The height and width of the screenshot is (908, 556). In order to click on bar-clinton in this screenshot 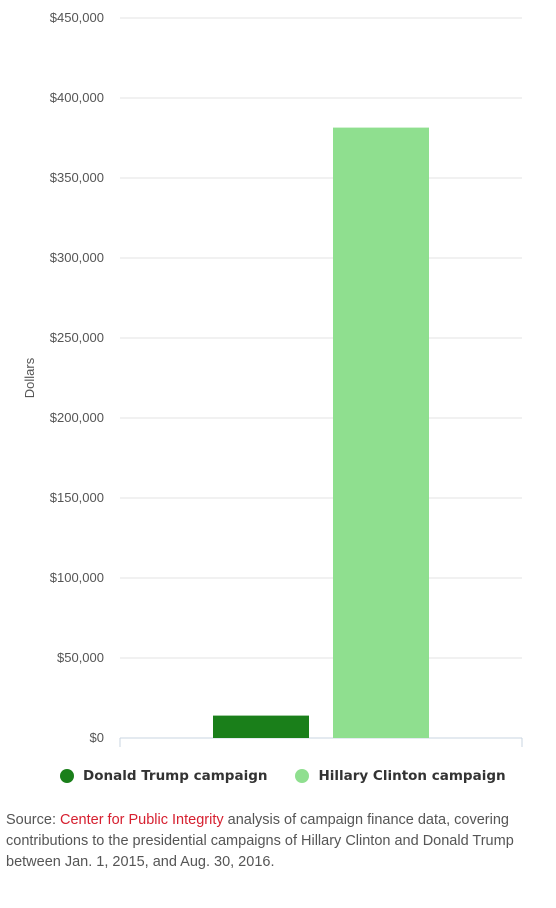, I will do `click(381, 433)`.